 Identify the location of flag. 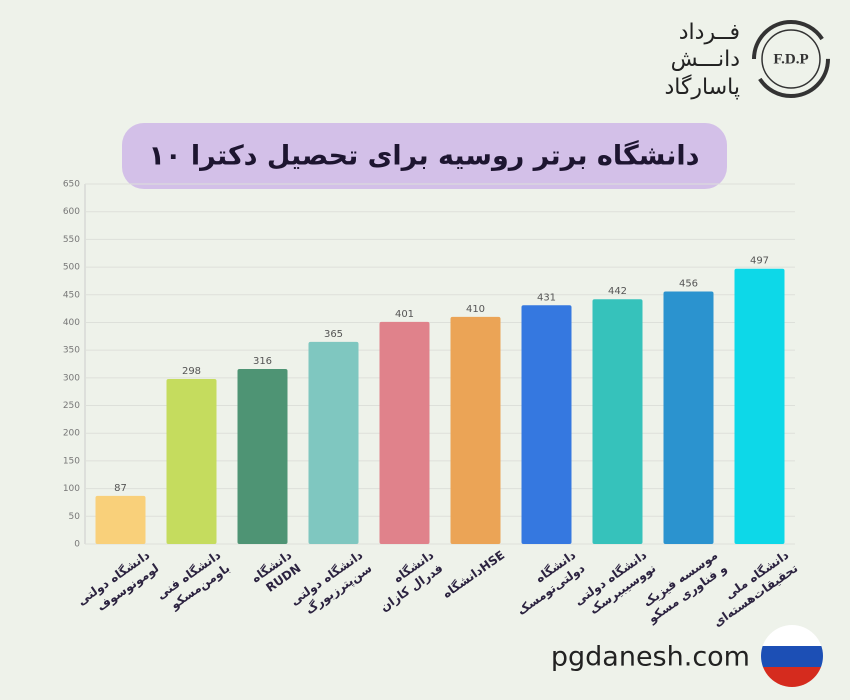
(792, 656).